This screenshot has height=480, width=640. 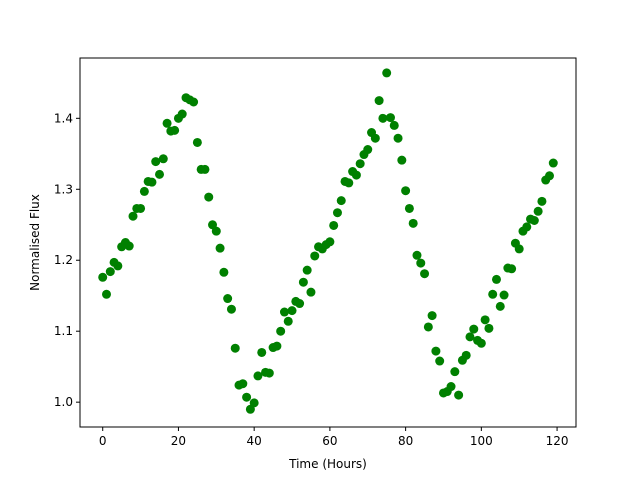 What do you see at coordinates (481, 441) in the screenshot?
I see `x-tick-label: 100` at bounding box center [481, 441].